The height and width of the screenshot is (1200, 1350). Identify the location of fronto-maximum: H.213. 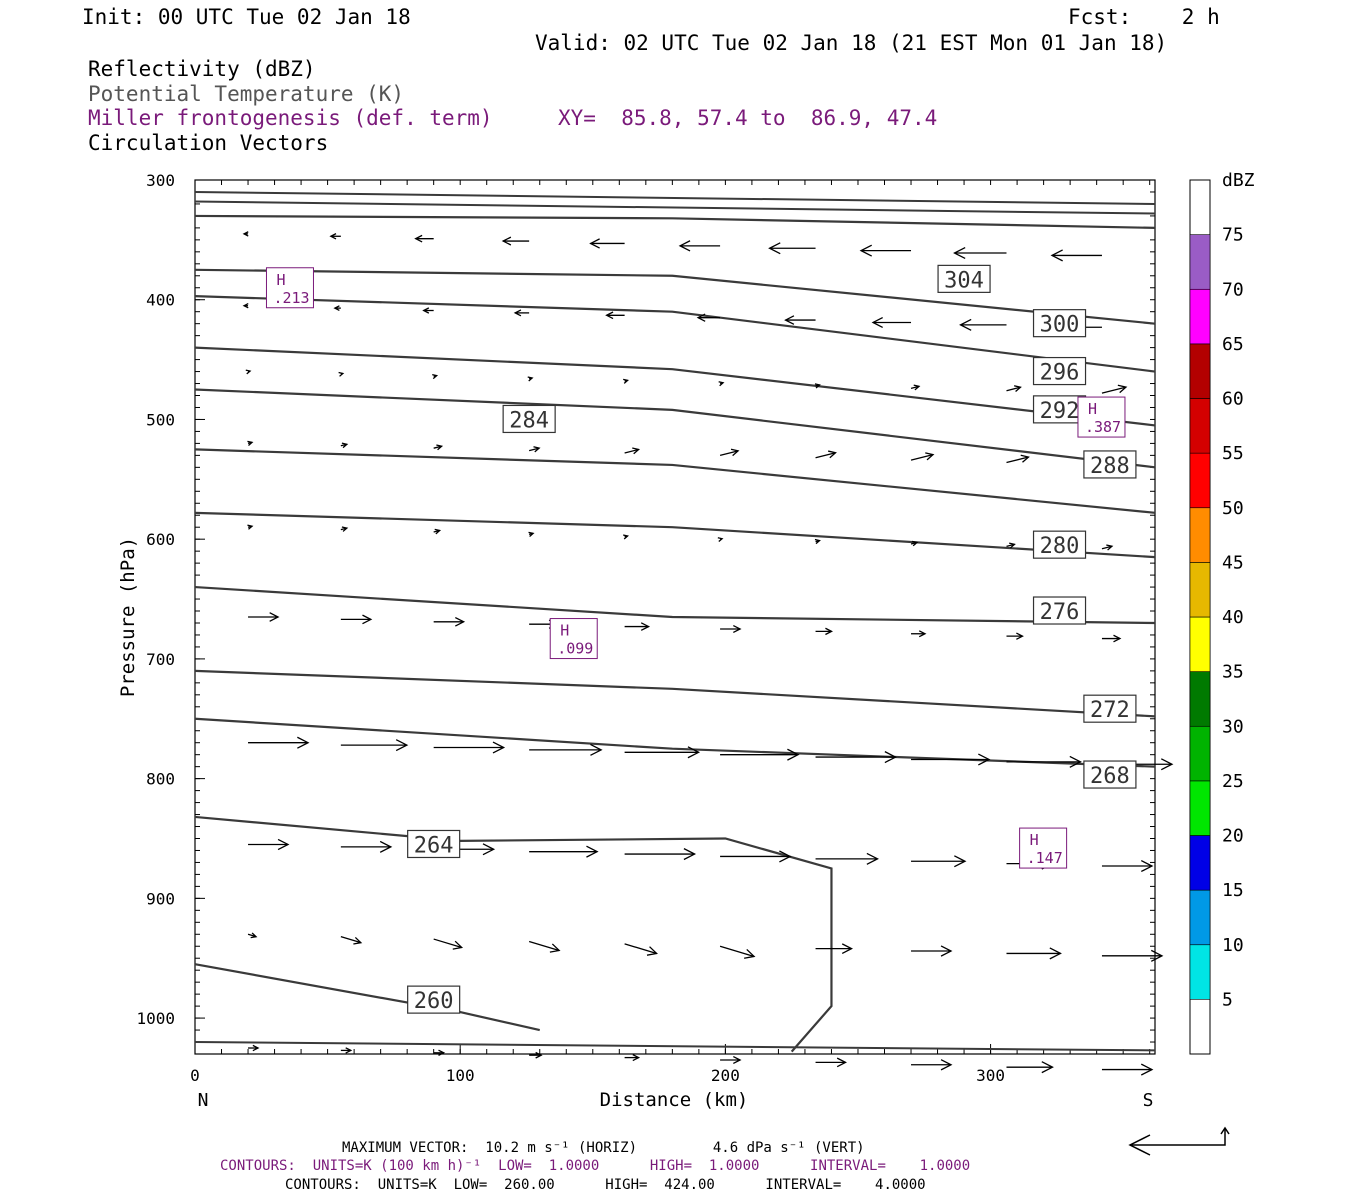
(289, 288).